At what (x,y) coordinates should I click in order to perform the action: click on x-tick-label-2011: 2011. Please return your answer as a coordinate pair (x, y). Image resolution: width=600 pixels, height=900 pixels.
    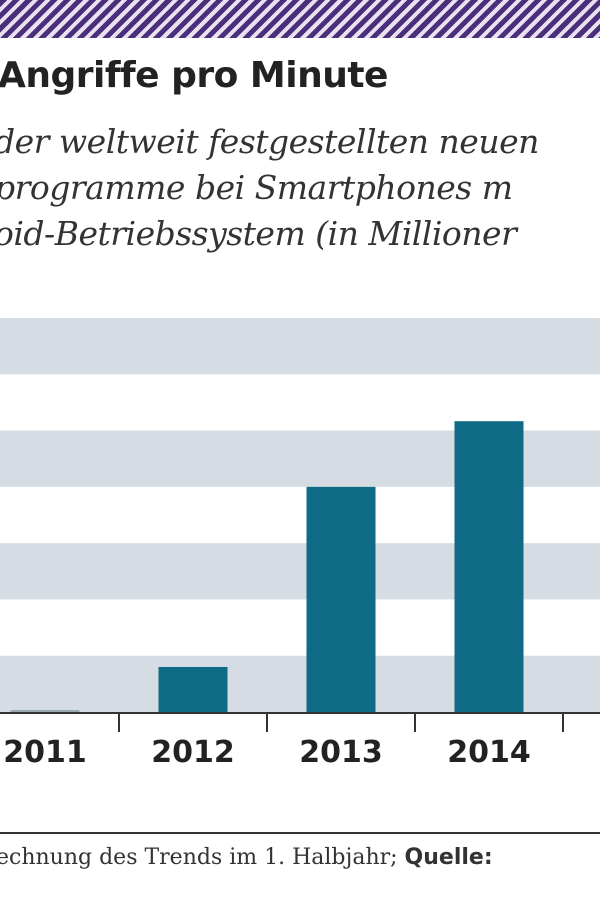
    Looking at the image, I should click on (45, 752).